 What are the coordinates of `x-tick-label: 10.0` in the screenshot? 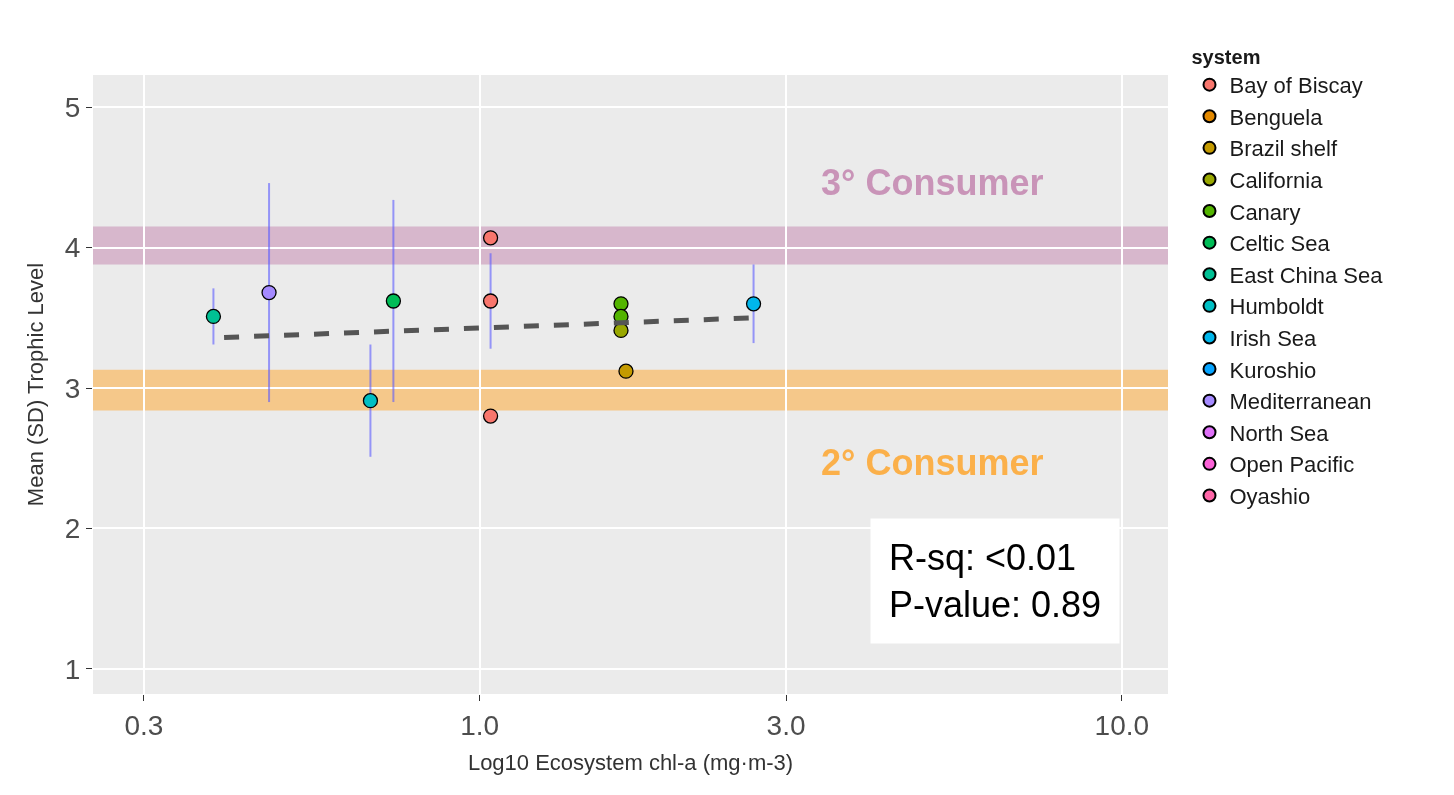 It's located at (1122, 725).